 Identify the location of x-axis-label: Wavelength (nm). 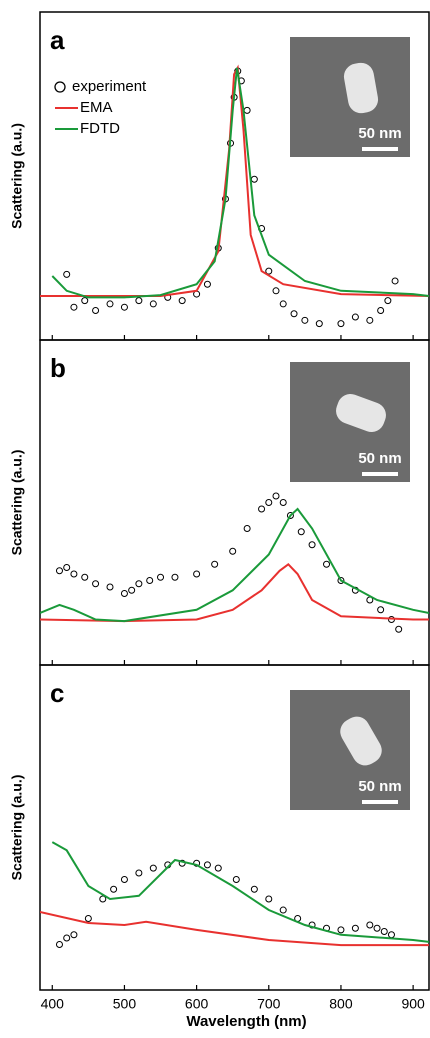
(246, 1021).